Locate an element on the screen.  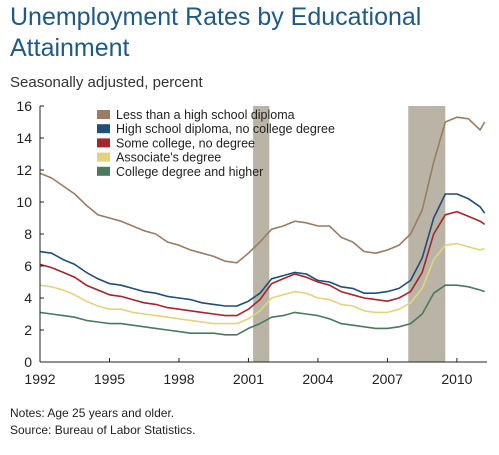
legend-label-2: Some college, no degree is located at coordinates (185, 143).